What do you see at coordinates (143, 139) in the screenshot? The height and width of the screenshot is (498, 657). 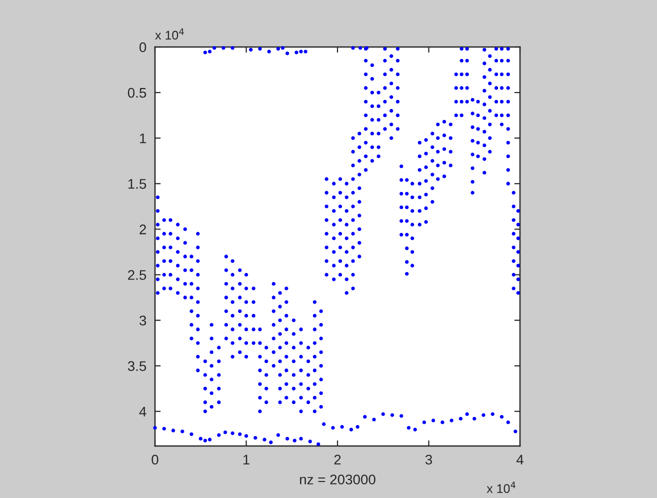 I see `y-tick-label: 1` at bounding box center [143, 139].